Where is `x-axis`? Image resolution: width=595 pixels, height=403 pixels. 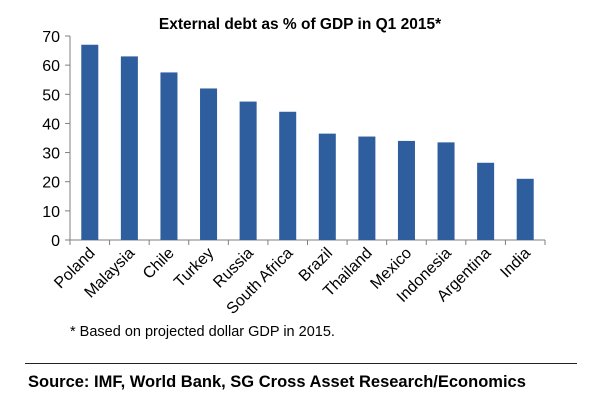
x-axis is located at coordinates (307, 242).